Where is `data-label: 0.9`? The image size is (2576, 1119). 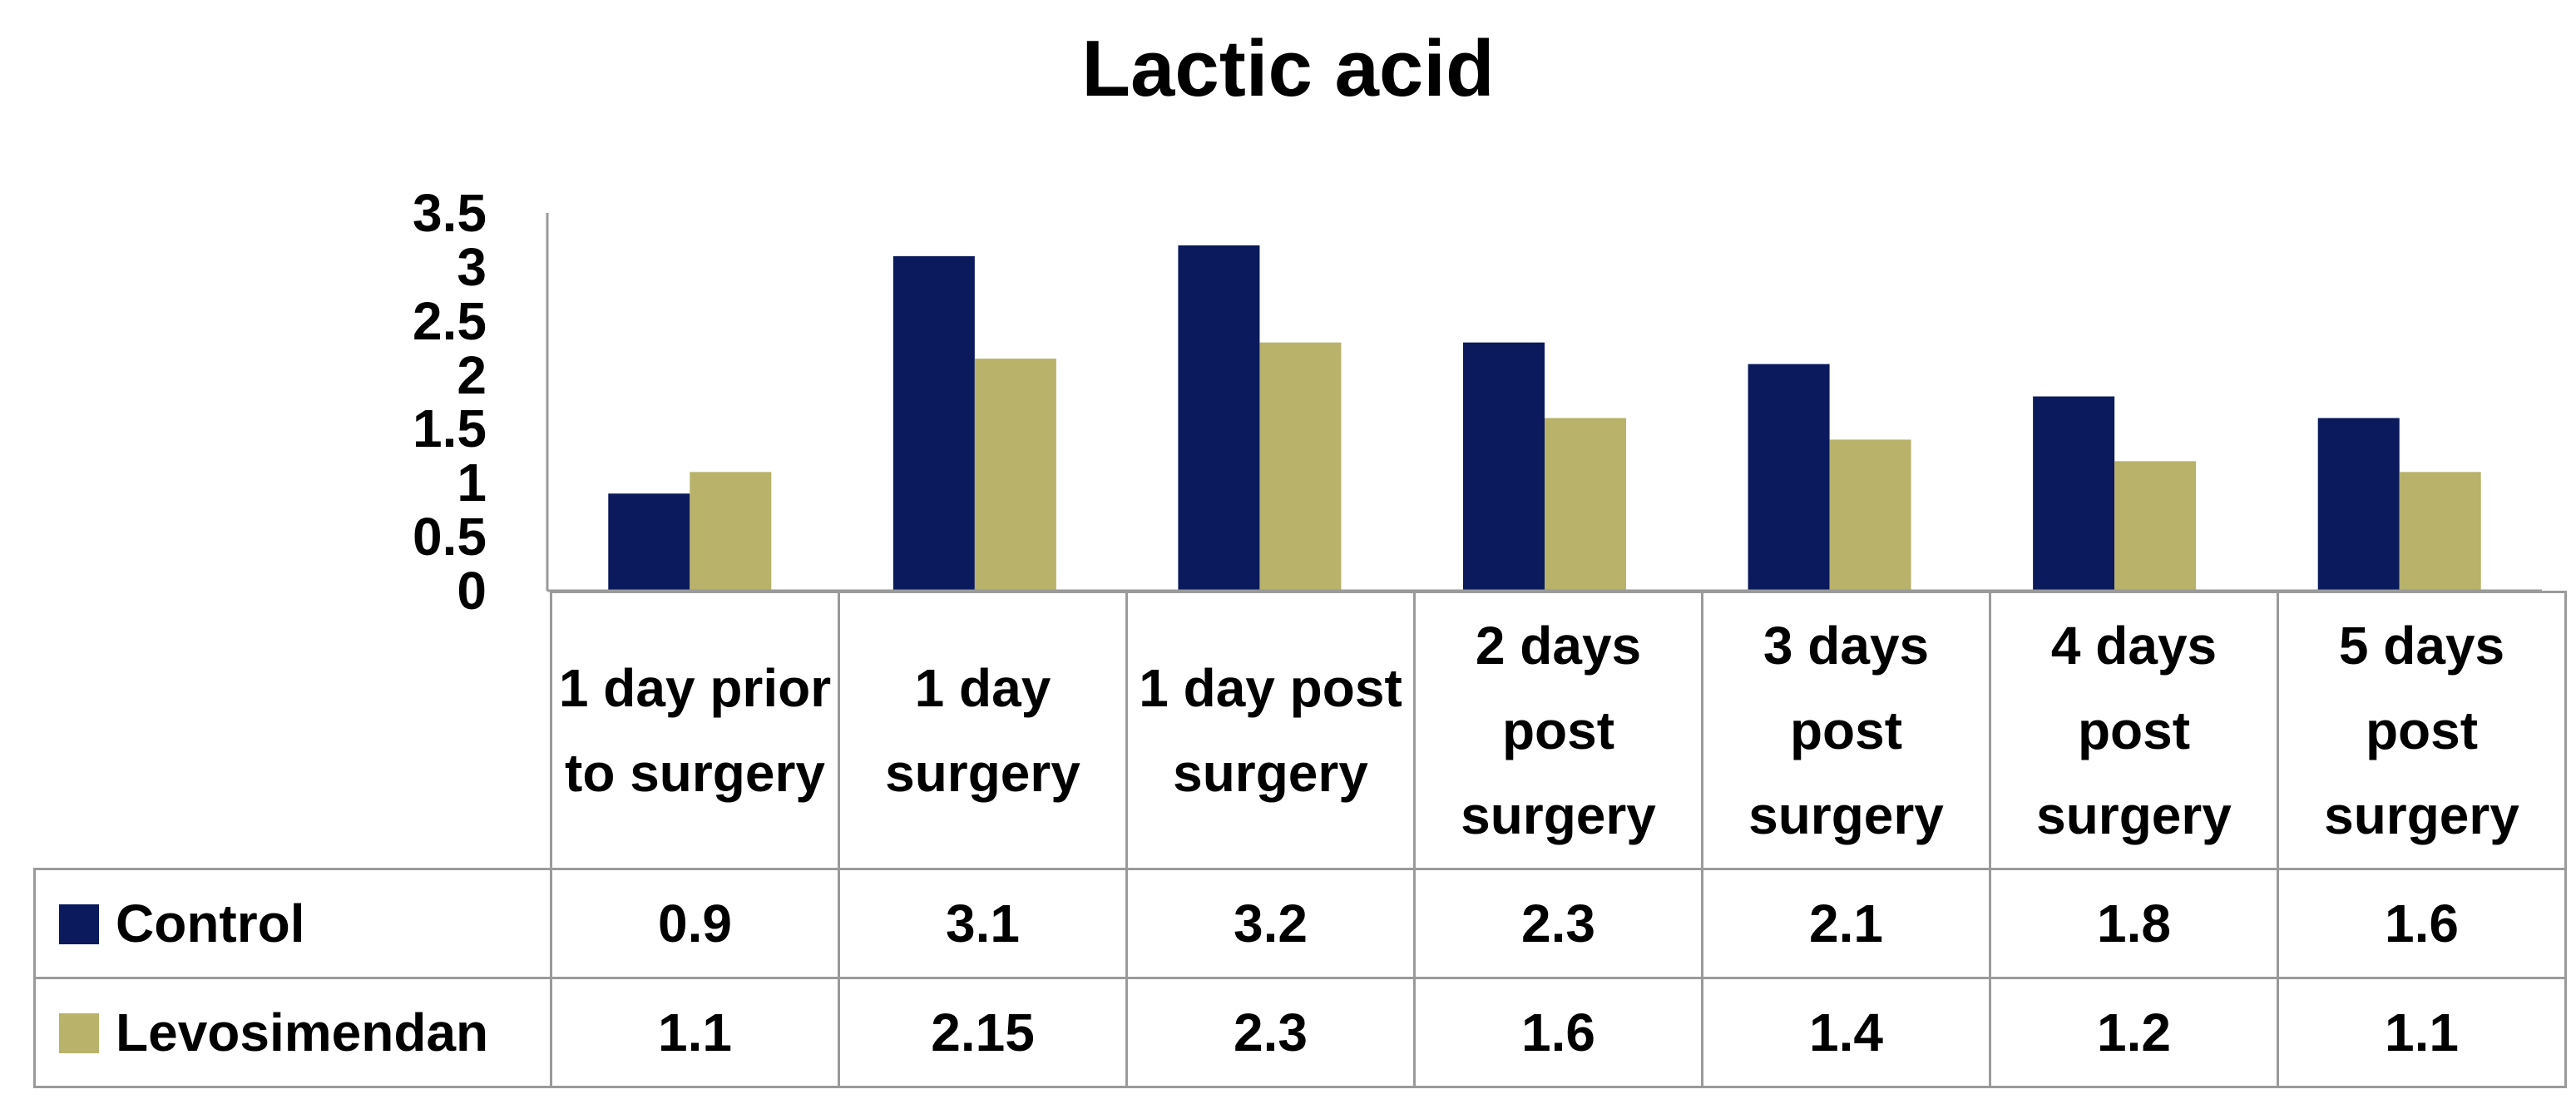
data-label: 0.9 is located at coordinates (695, 924).